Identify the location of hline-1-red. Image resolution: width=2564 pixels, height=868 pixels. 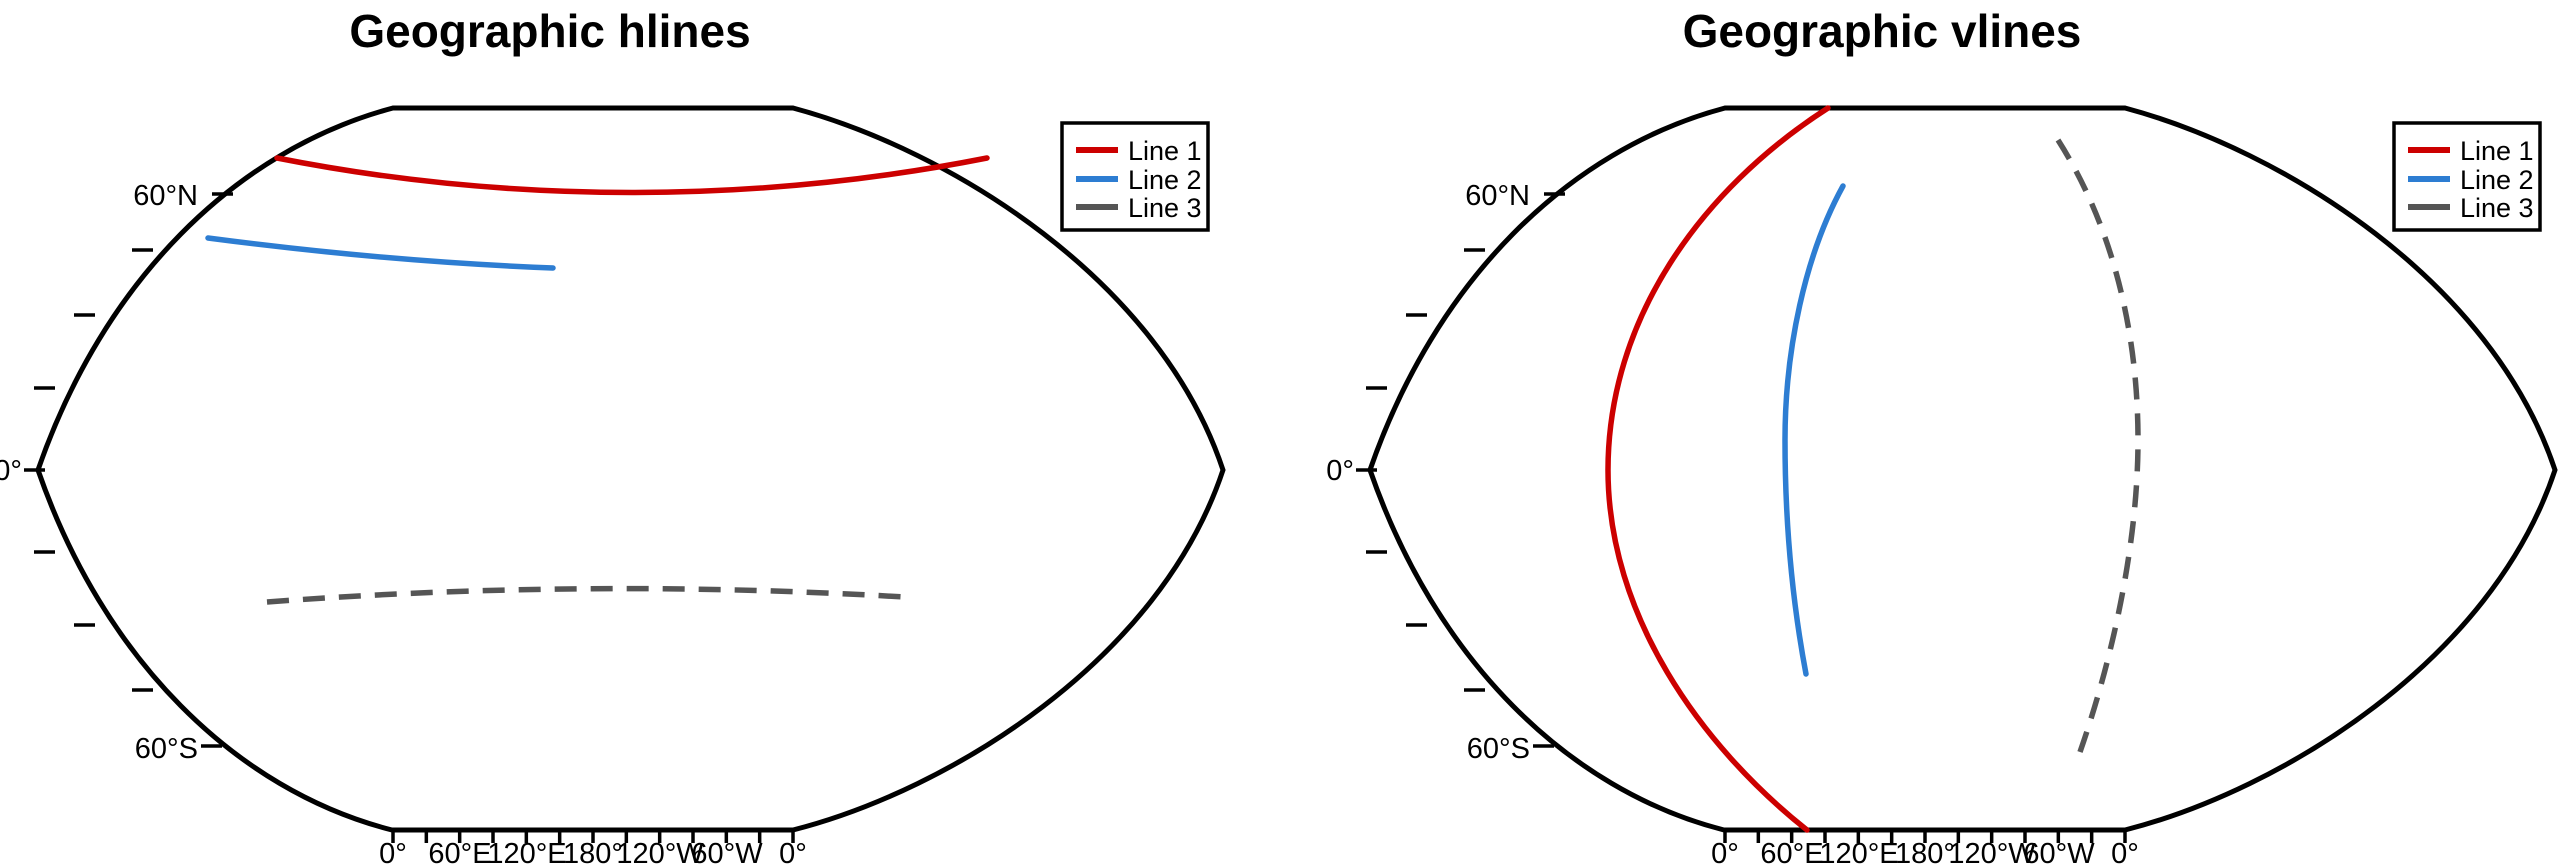
(632, 175).